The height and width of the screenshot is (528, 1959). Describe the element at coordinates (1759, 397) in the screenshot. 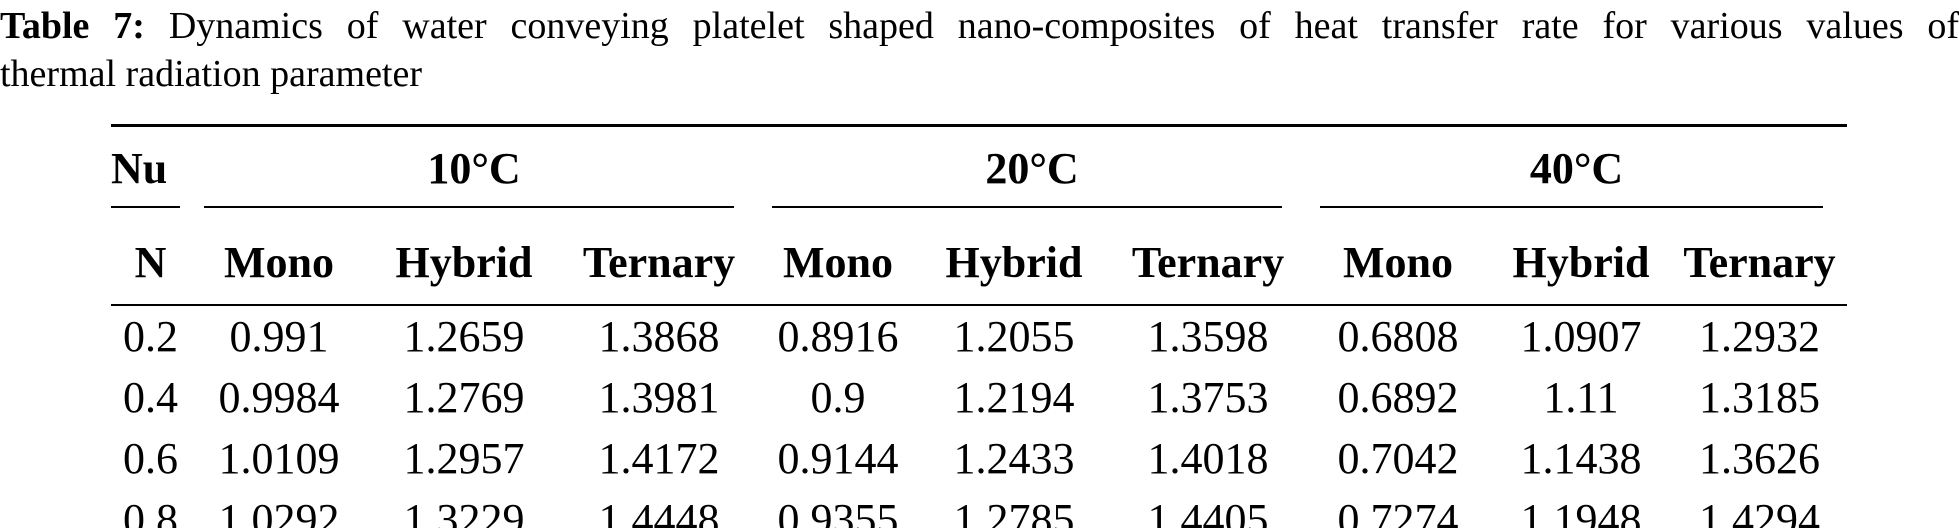

I see `table-cell: 1.3185` at that location.